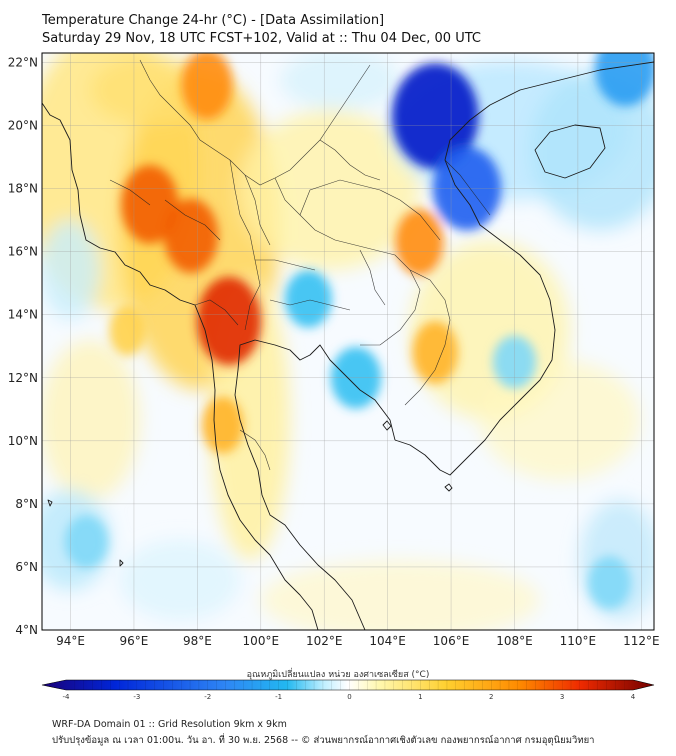 The height and width of the screenshot is (756, 676). What do you see at coordinates (134, 641) in the screenshot?
I see `lon-label: 96°E` at bounding box center [134, 641].